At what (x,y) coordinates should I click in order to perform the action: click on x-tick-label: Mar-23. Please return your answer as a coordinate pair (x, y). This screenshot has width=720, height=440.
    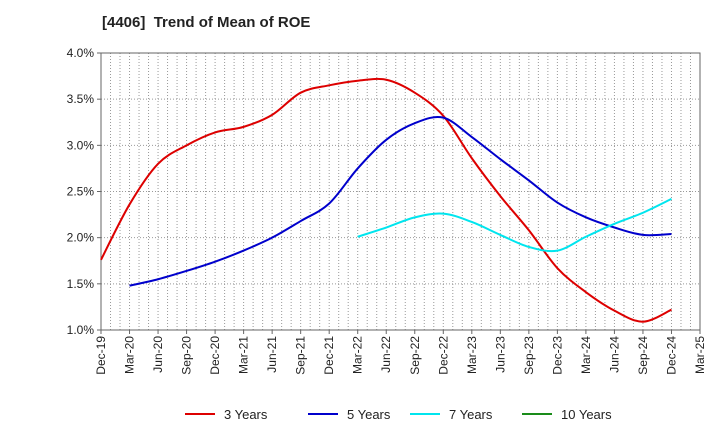
    Looking at the image, I should click on (472, 355).